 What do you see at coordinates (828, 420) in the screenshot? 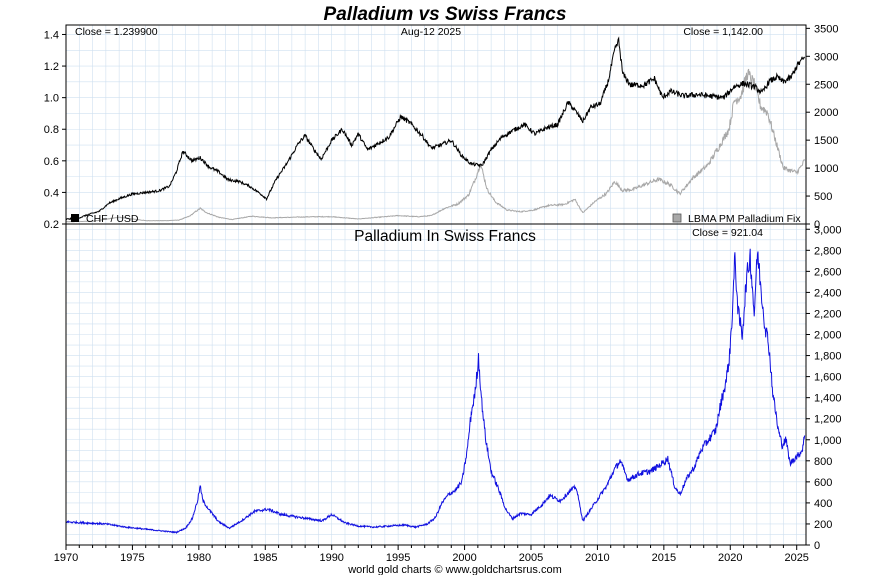
I see `bottom-right-tick-label: 1,200` at bounding box center [828, 420].